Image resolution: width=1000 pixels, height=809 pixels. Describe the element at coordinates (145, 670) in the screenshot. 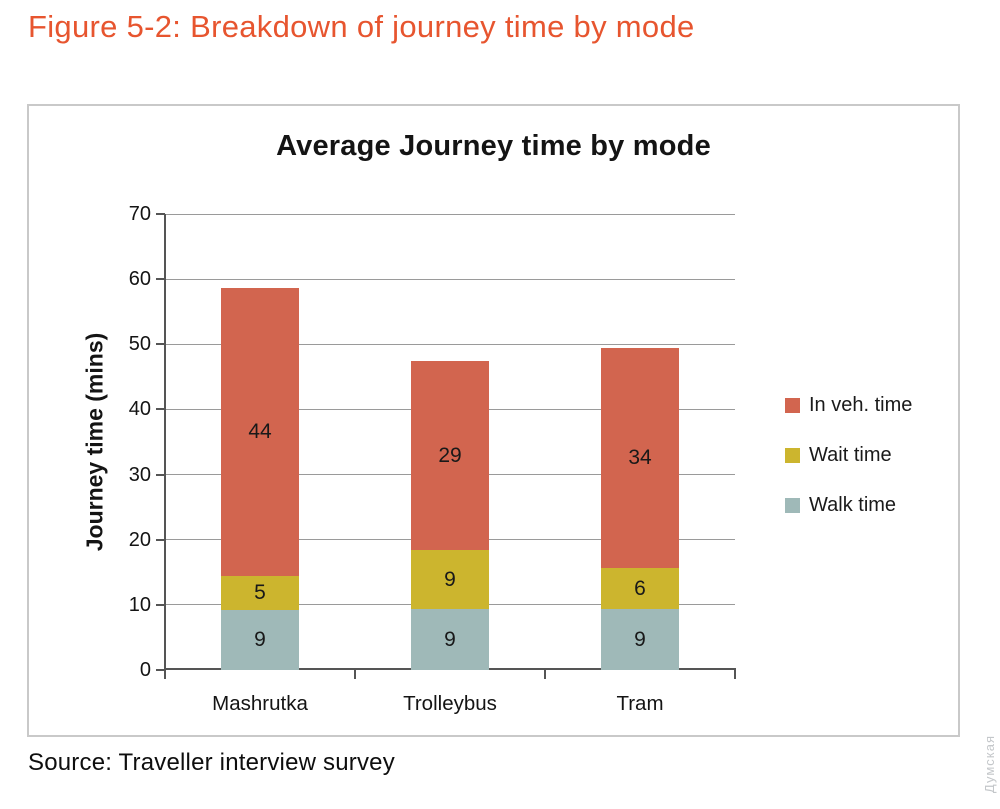

I see `y-tick-label: 0` at that location.